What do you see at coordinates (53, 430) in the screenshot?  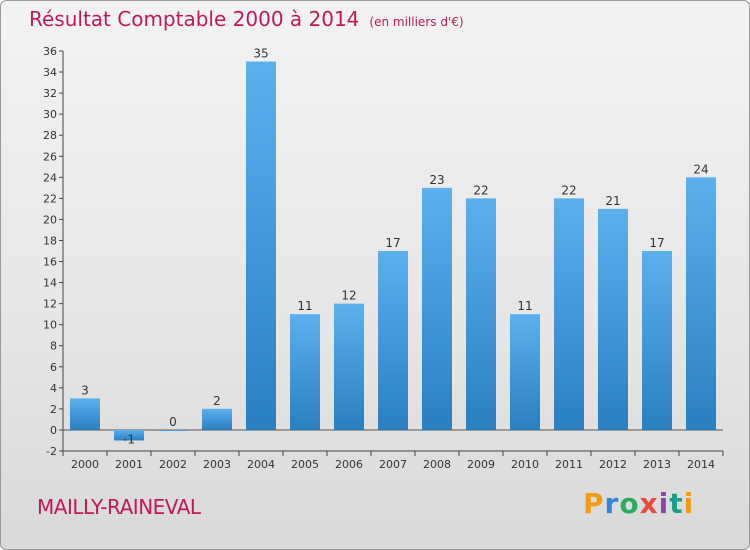 I see `y-tick-label: 0` at bounding box center [53, 430].